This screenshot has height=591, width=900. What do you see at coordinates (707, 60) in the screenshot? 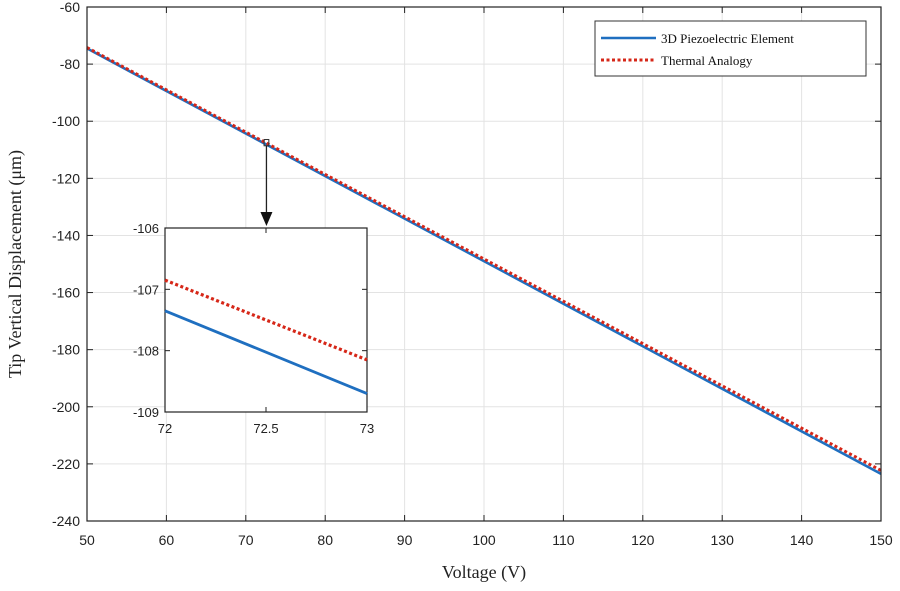
I see `legend-label-thermal-analogy: Thermal Analogy` at bounding box center [707, 60].